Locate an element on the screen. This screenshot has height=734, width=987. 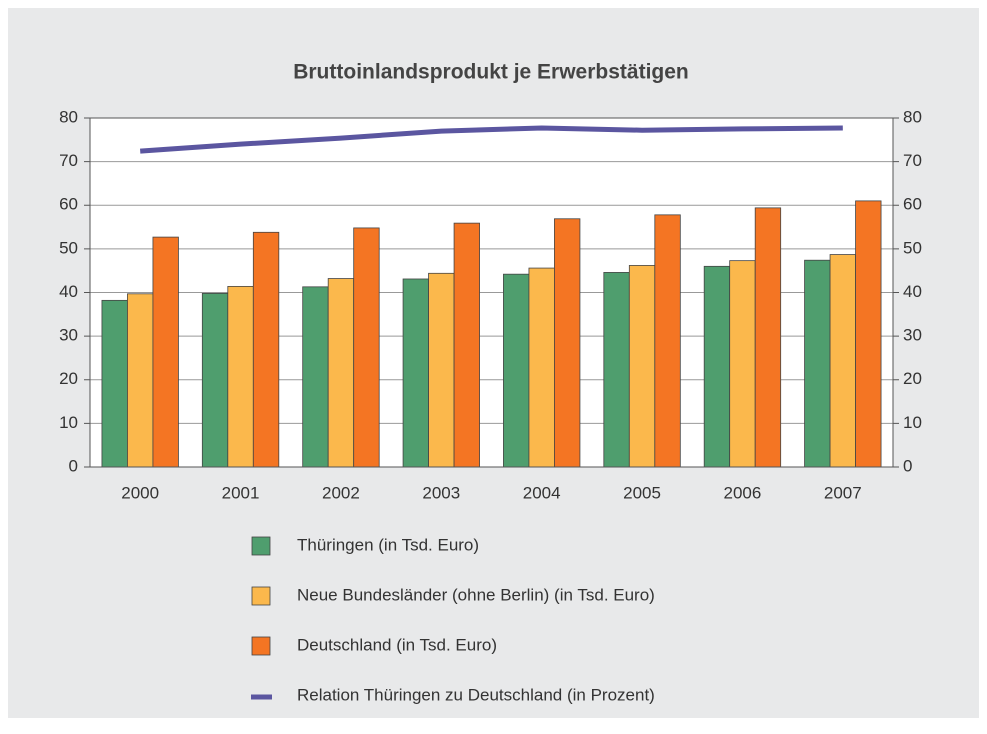
legend-label: Thüringen (in Tsd. Euro) is located at coordinates (388, 544).